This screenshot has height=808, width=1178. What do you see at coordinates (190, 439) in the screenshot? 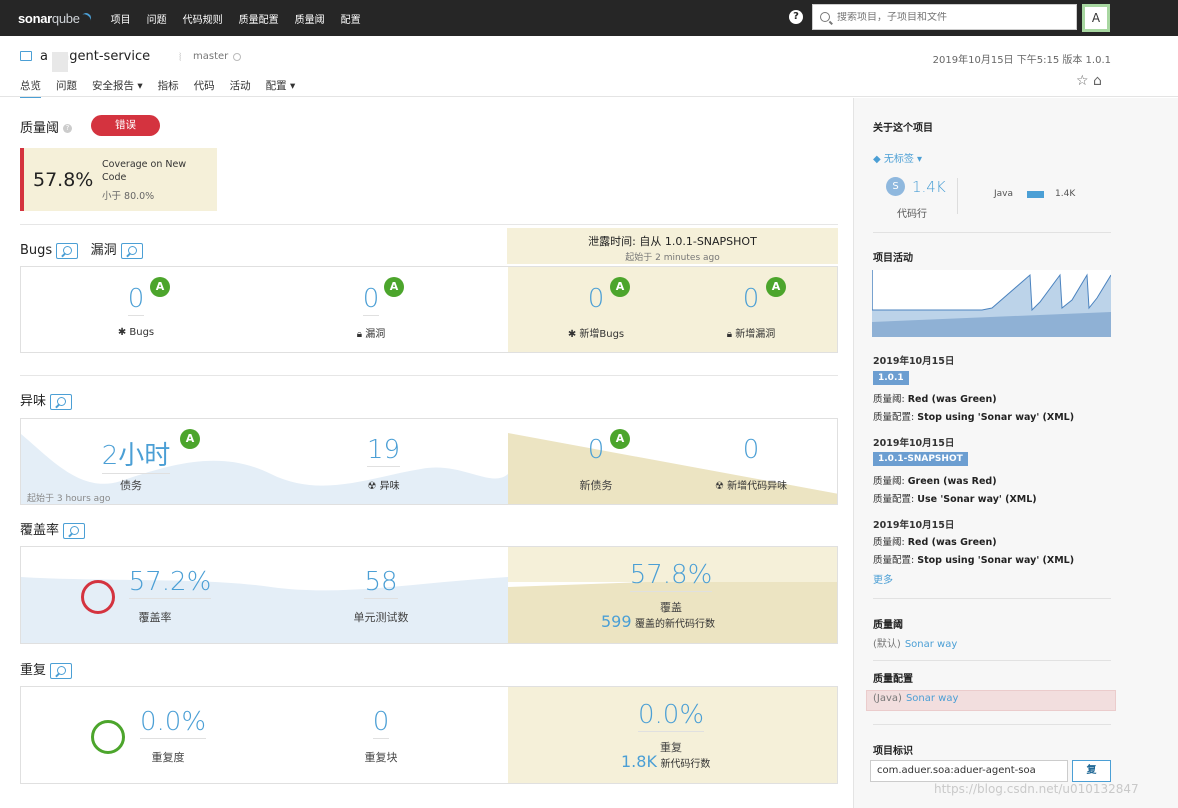
I see `debt-rating: A` at bounding box center [190, 439].